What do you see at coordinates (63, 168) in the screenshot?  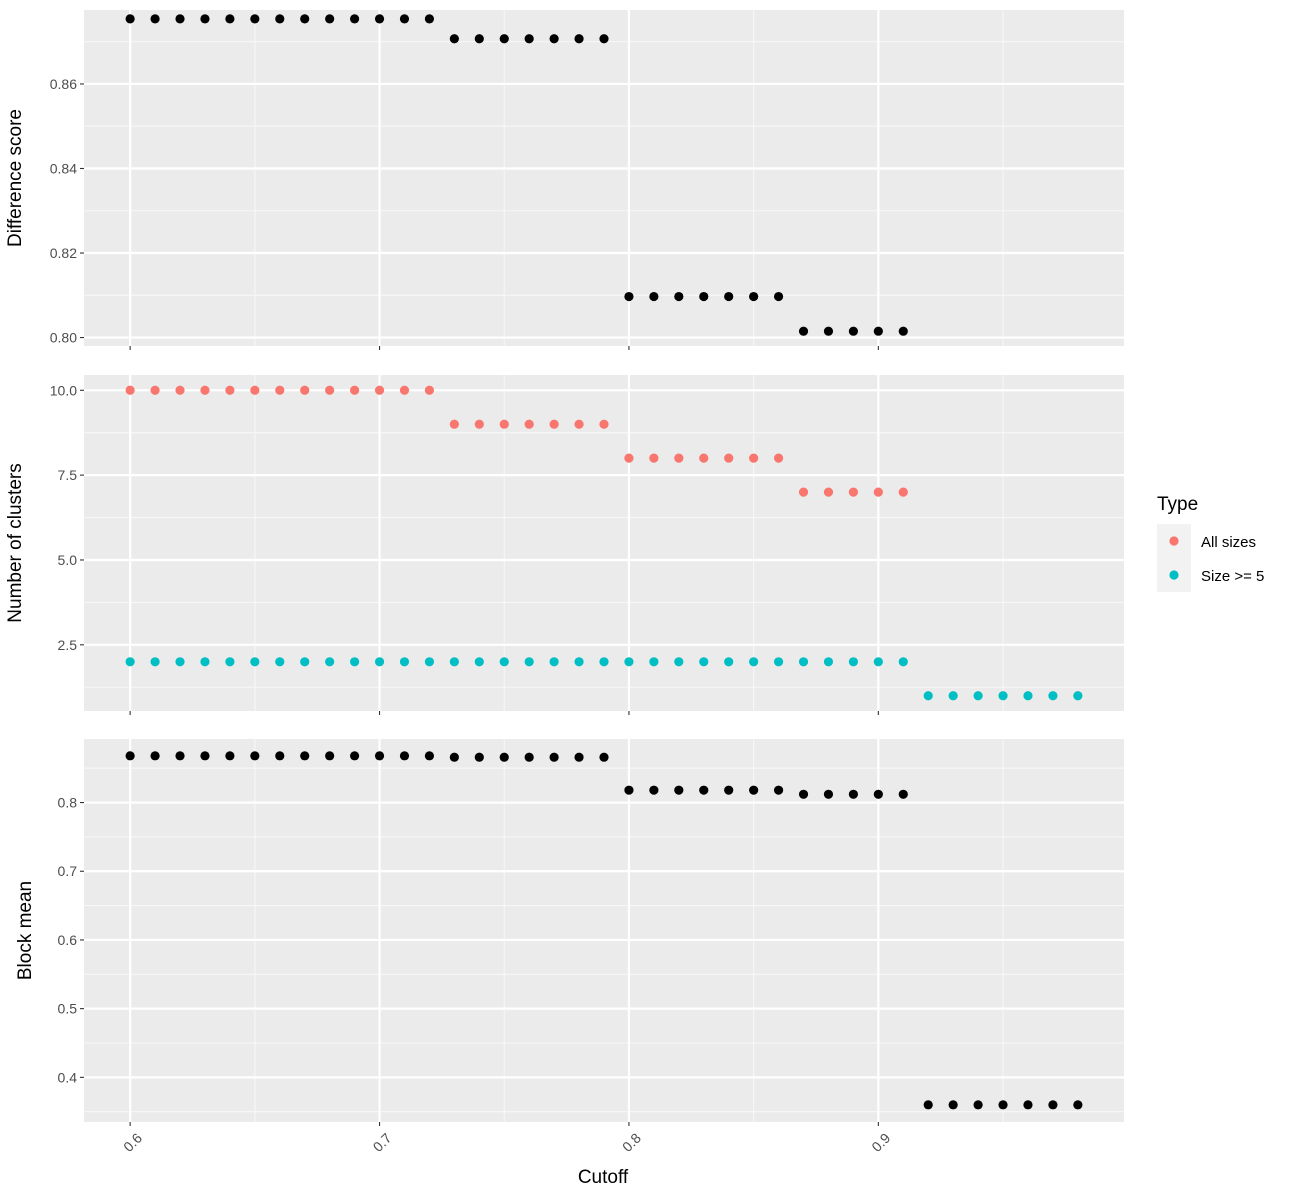 I see `y-tick-label: 0.84` at bounding box center [63, 168].